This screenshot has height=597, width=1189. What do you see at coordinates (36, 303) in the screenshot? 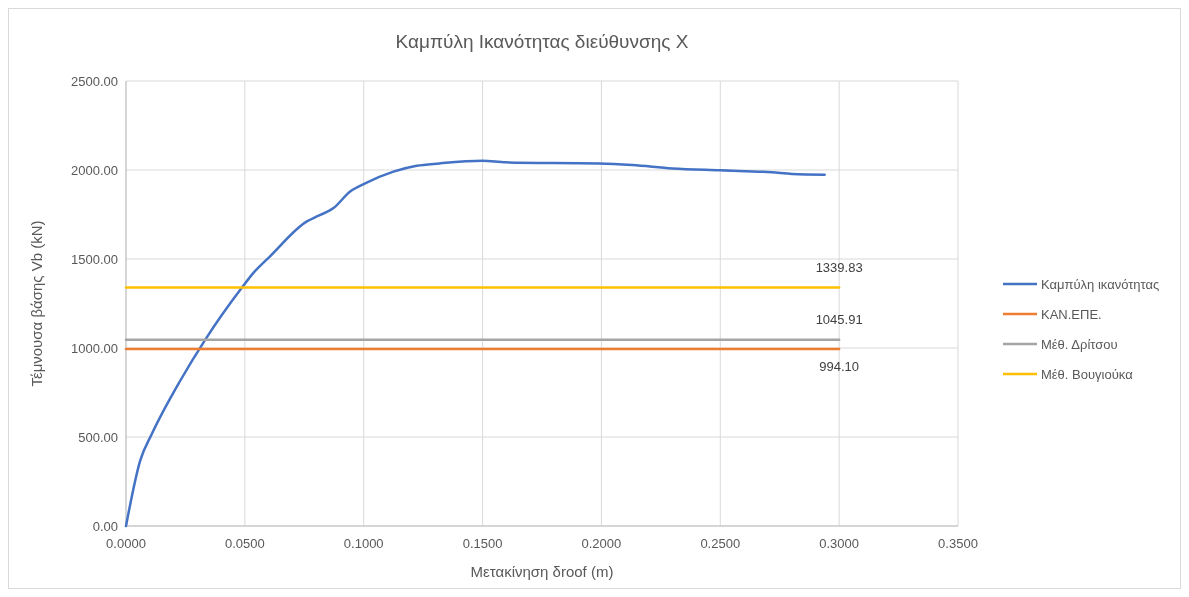
I see `y-axis-title: Τέμνουσα βάσης Vb (kN)` at bounding box center [36, 303].